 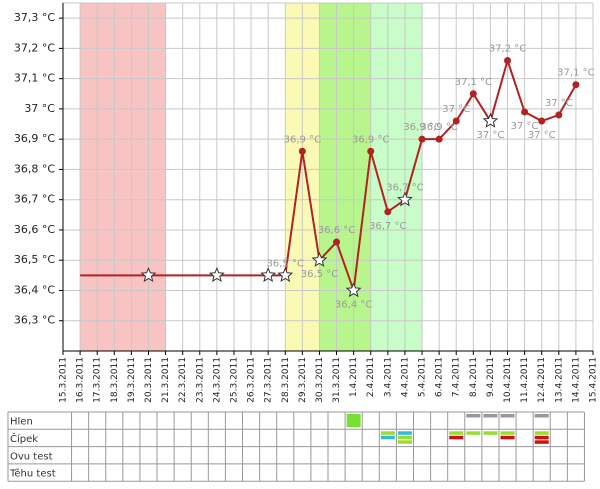 What do you see at coordinates (423, 377) in the screenshot?
I see `x-tick-label: 5.4.2011` at bounding box center [423, 377].